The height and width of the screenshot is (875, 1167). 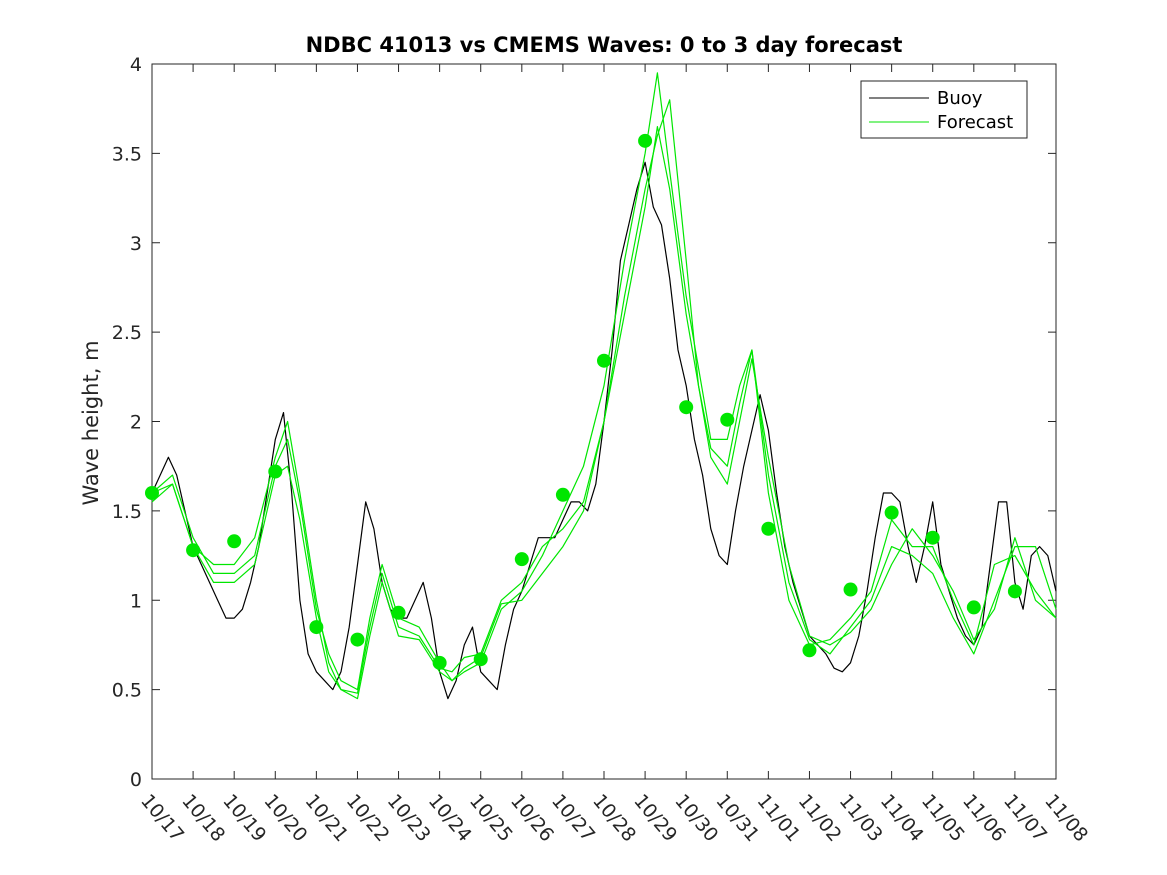 What do you see at coordinates (127, 154) in the screenshot?
I see `y-tick-label: 3.5` at bounding box center [127, 154].